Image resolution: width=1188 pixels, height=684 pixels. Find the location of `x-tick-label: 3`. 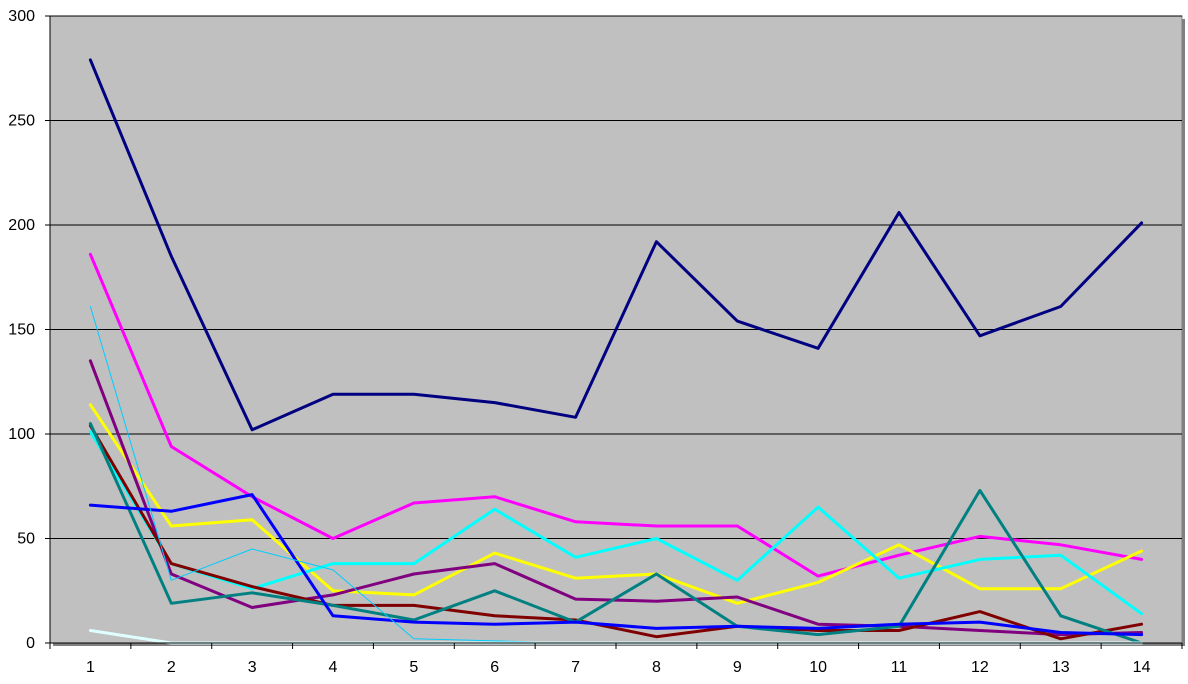

x-tick-label: 3 is located at coordinates (252, 667).